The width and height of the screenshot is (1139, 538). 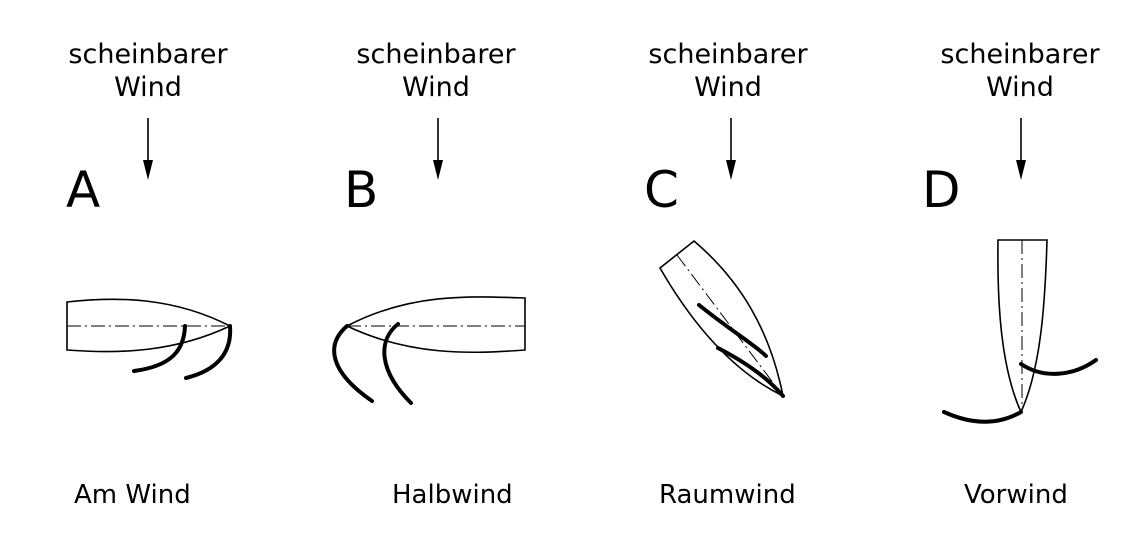 I want to click on main-sail-c, so click(x=750, y=372).